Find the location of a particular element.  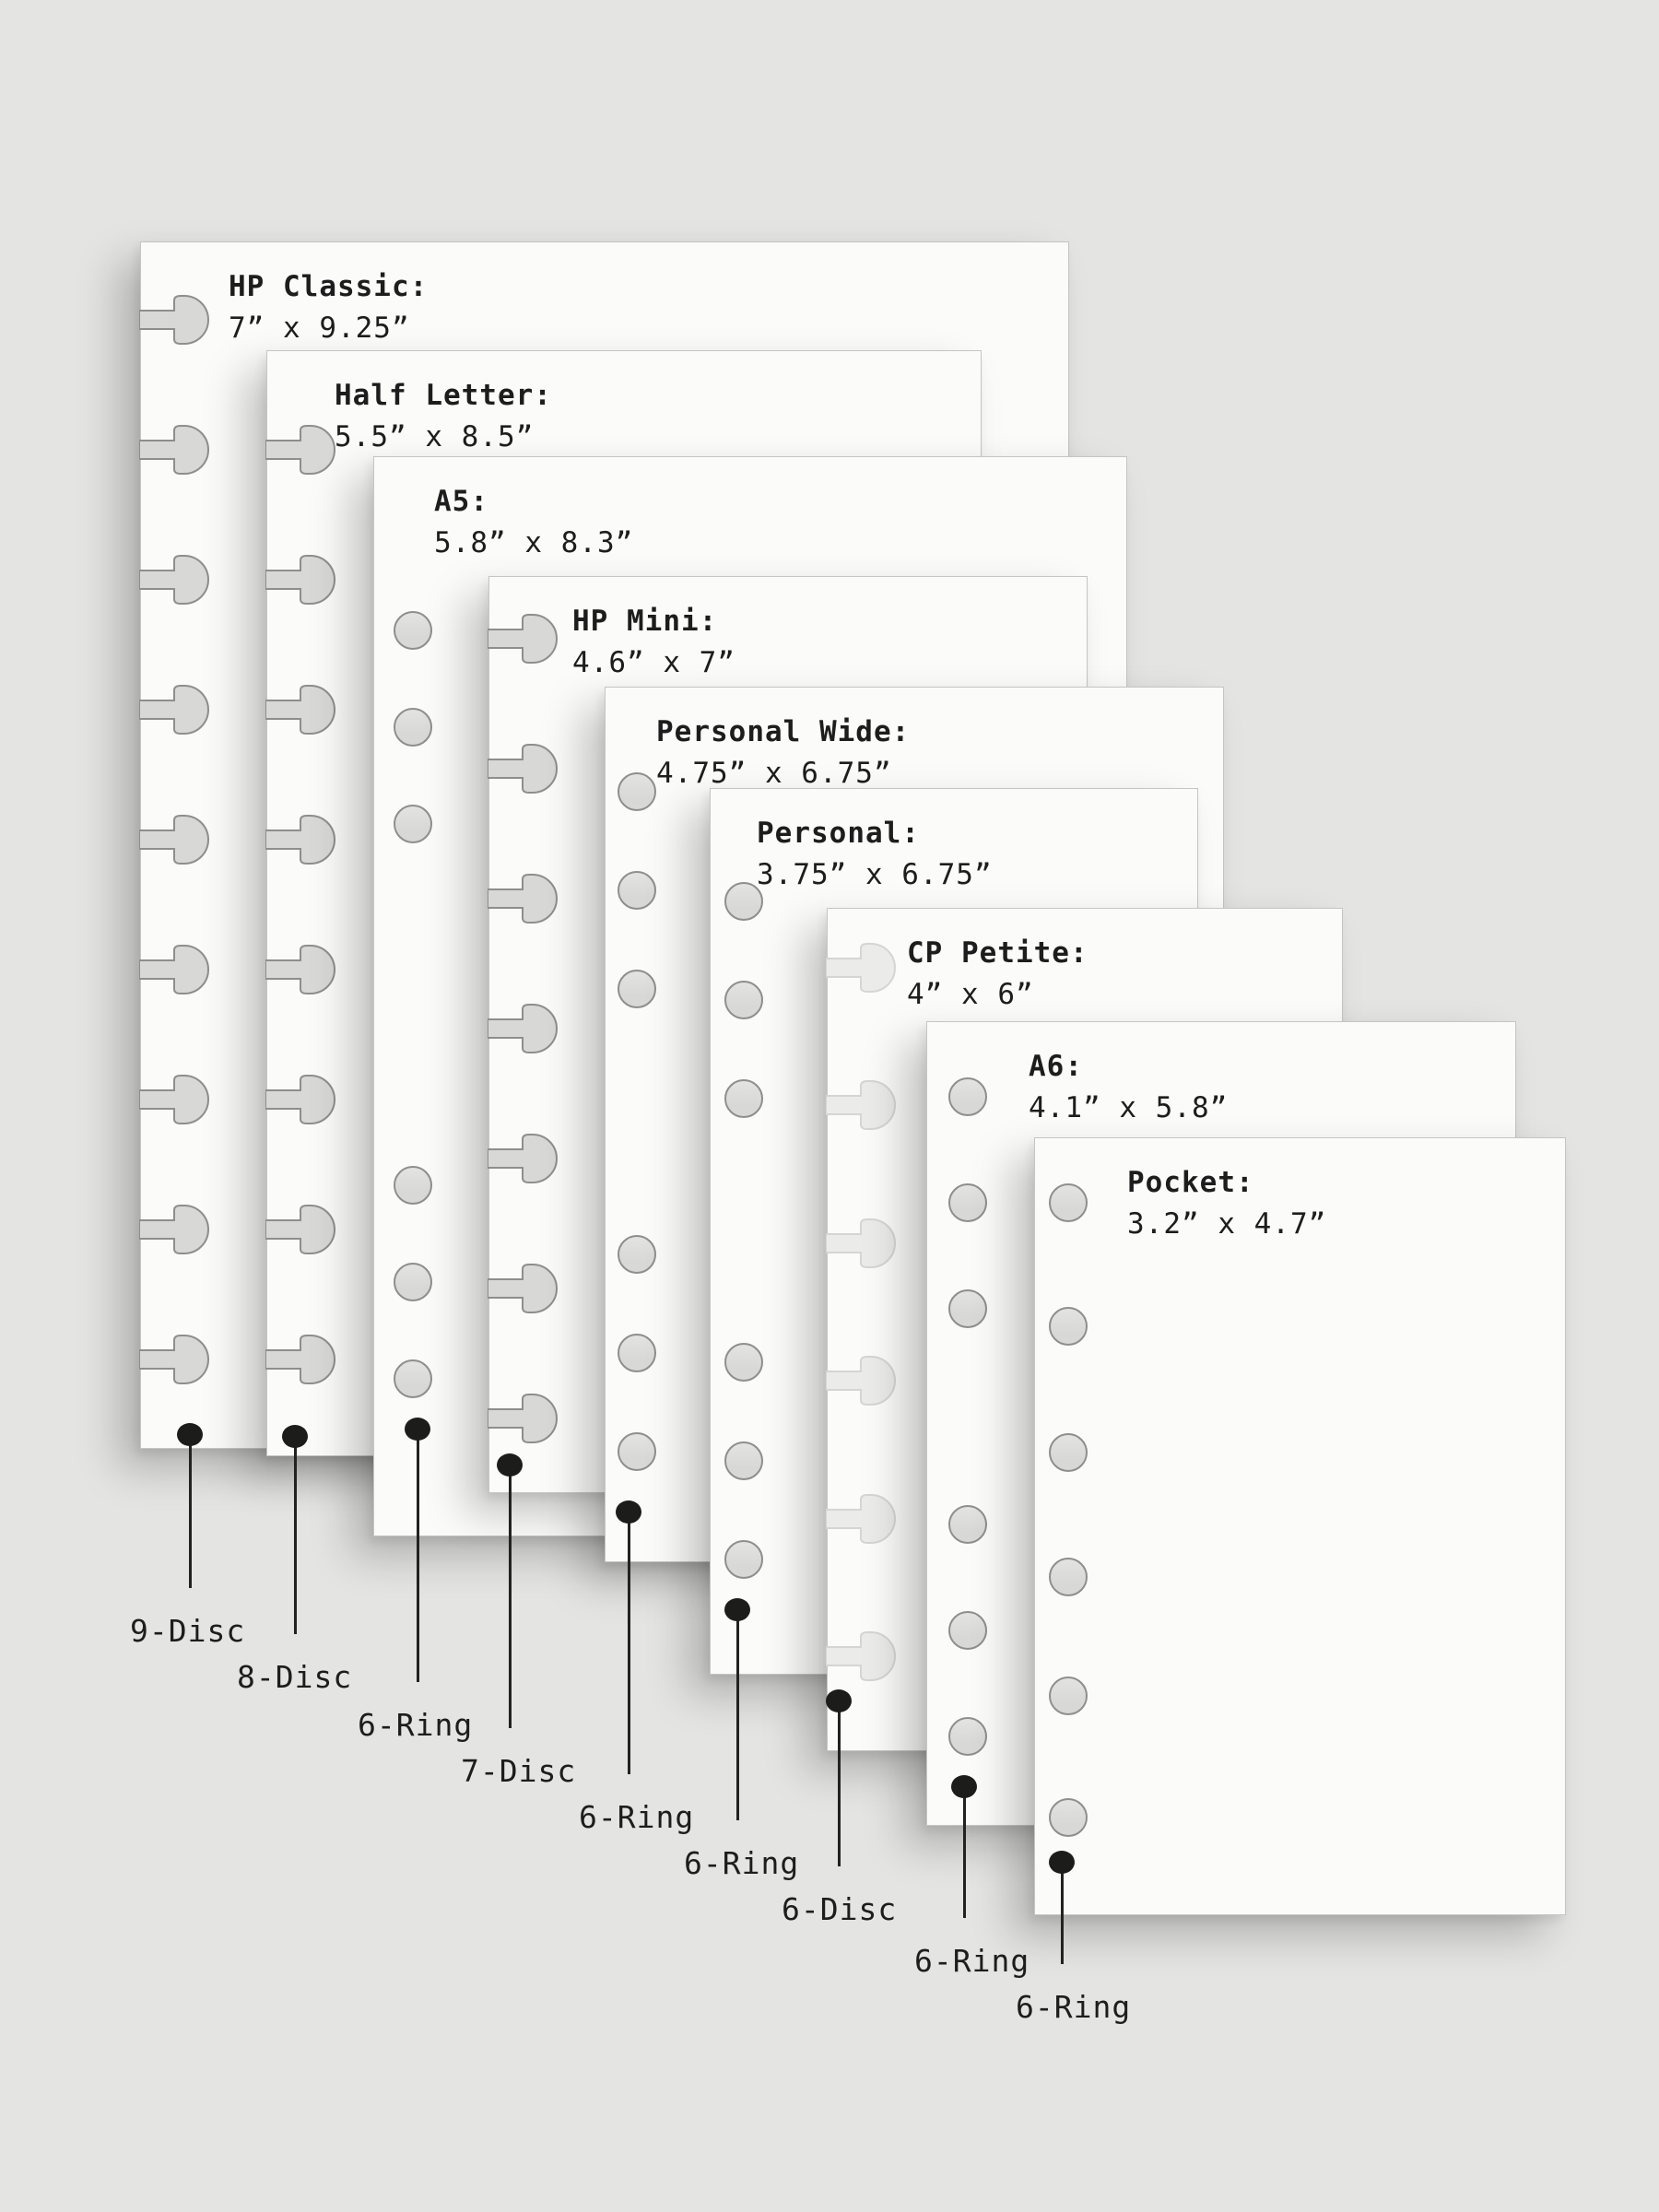

sheet-pocket: Pocket: 3.2” x 4.7” is located at coordinates (1300, 1526).